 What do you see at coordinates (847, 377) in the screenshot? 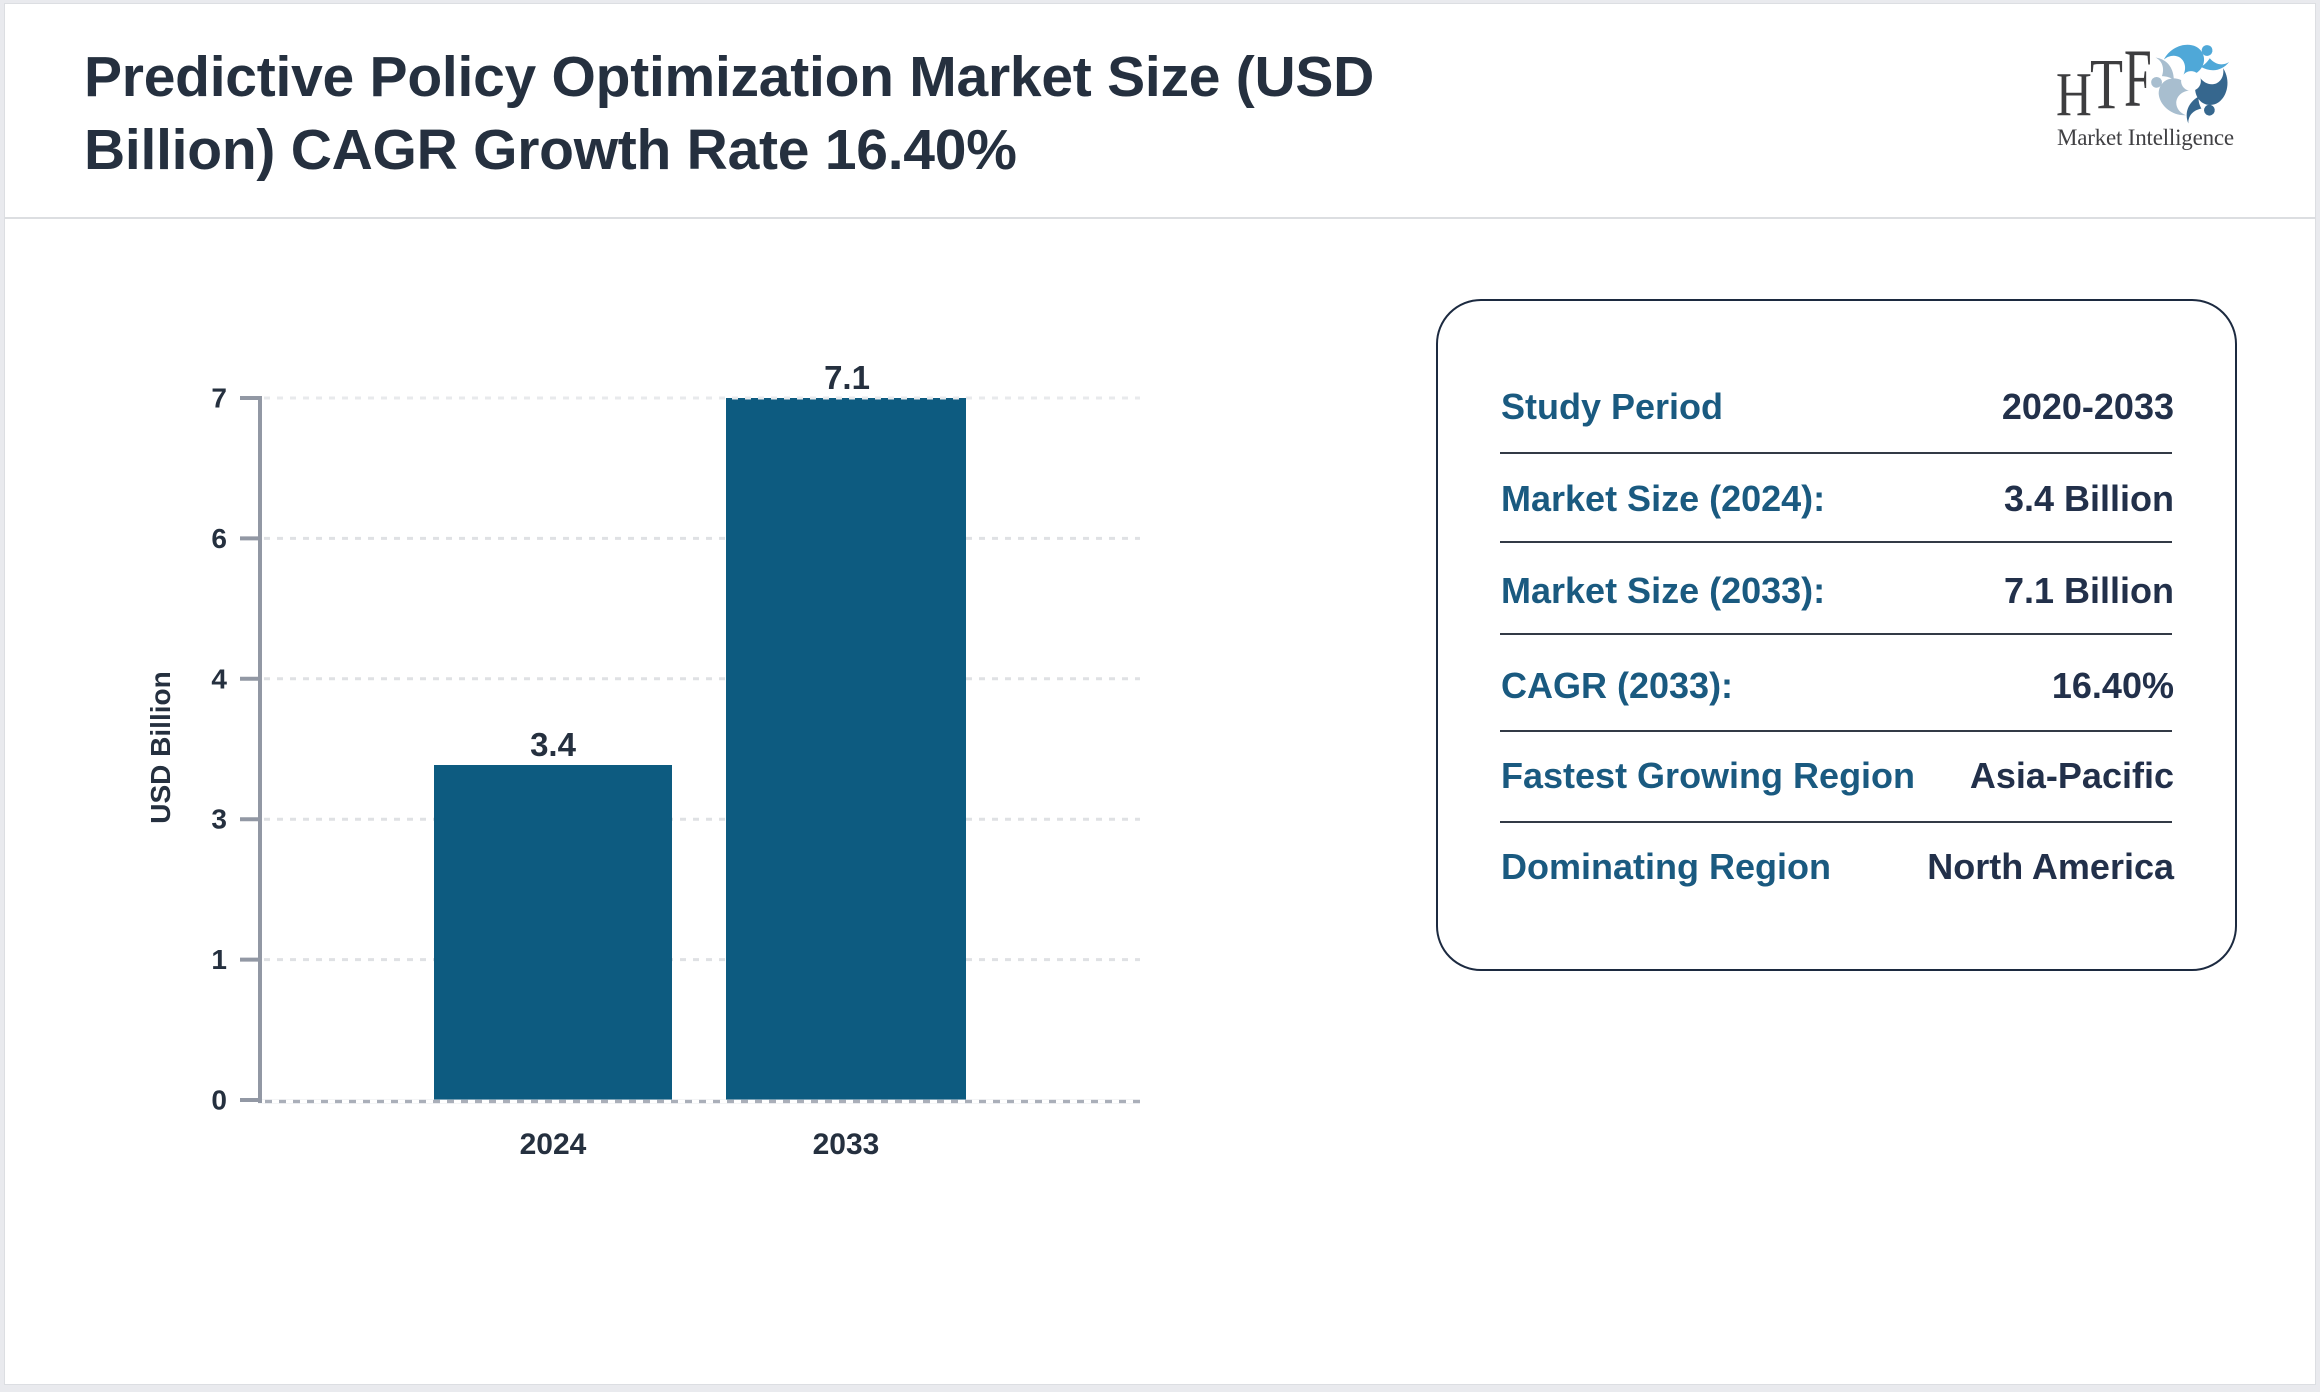
I see `svg-text: 7.1` at bounding box center [847, 377].